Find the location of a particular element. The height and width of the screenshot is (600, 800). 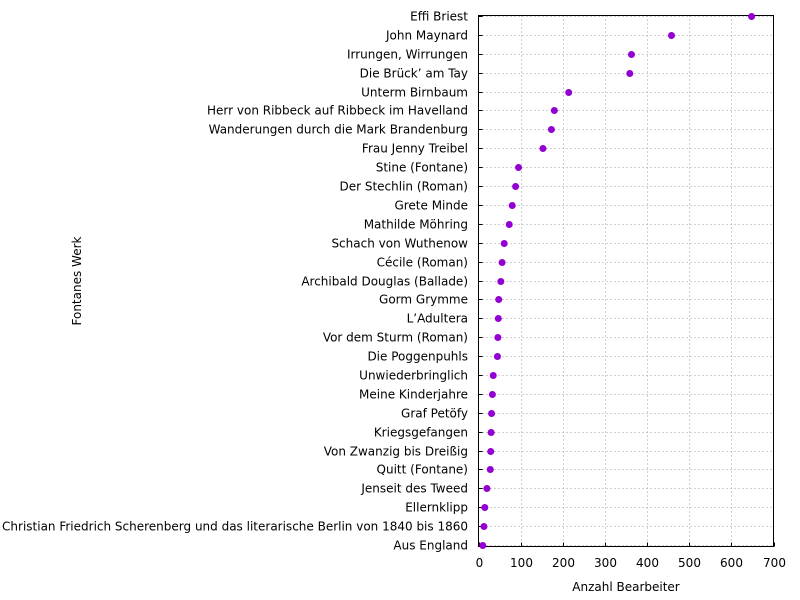

category-label: Quitt (Fontane) is located at coordinates (422, 470).